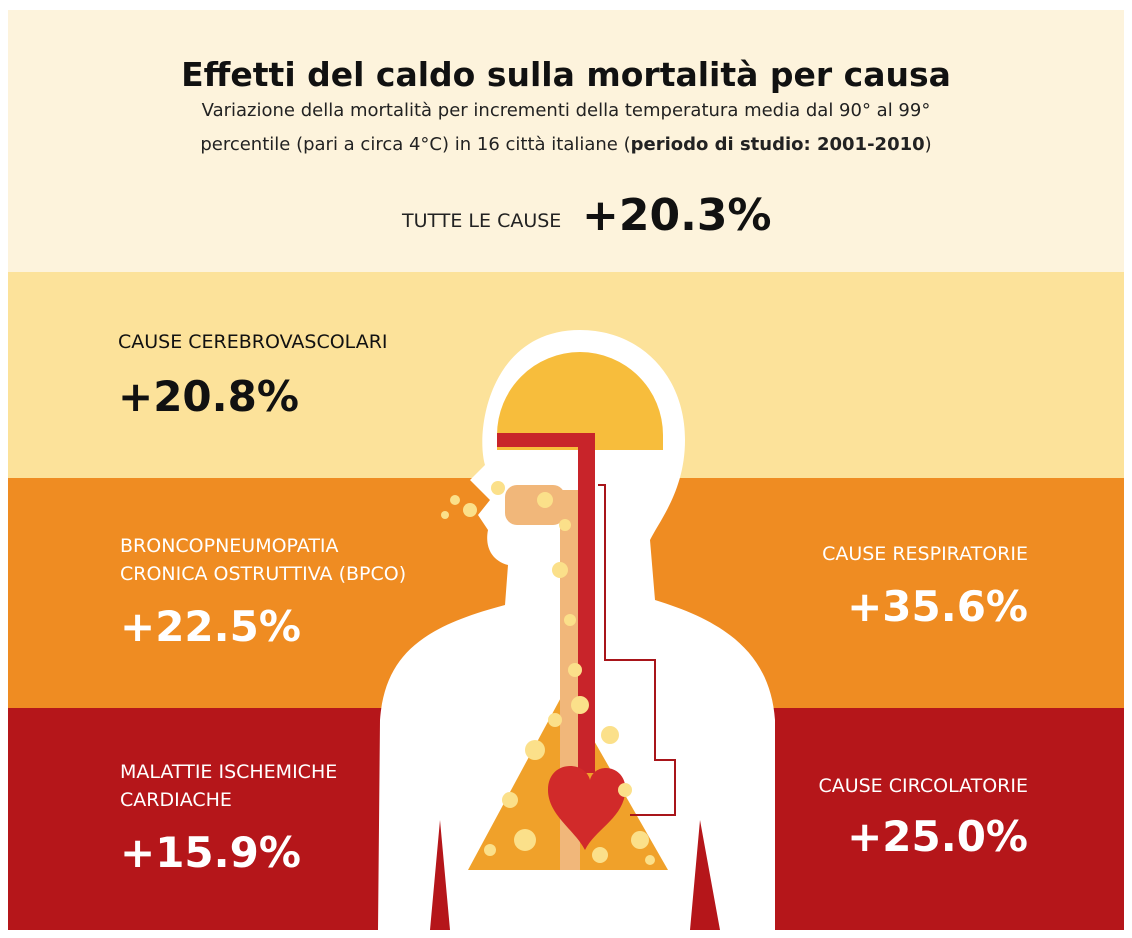 Image resolution: width=1132 pixels, height=938 pixels. I want to click on cause-value: +22.5%, so click(210, 626).